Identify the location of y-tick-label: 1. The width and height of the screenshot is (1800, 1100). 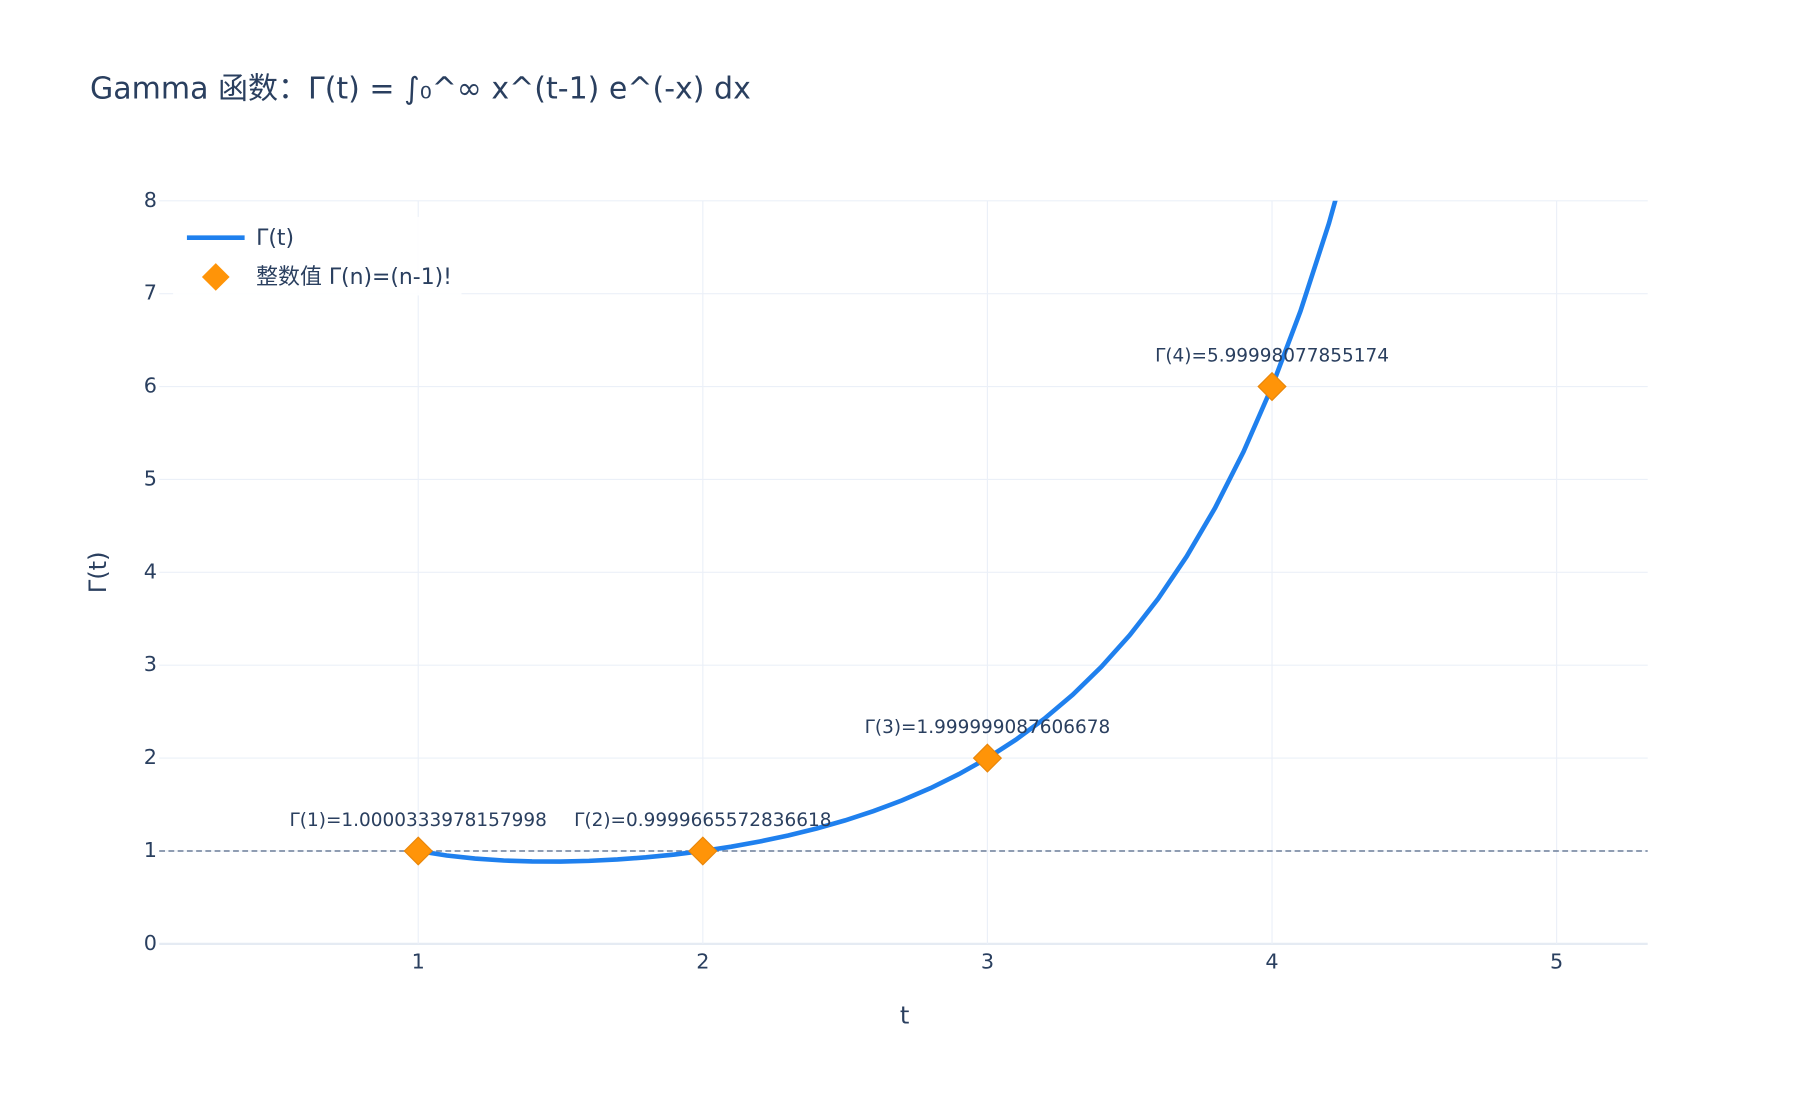
(150, 850).